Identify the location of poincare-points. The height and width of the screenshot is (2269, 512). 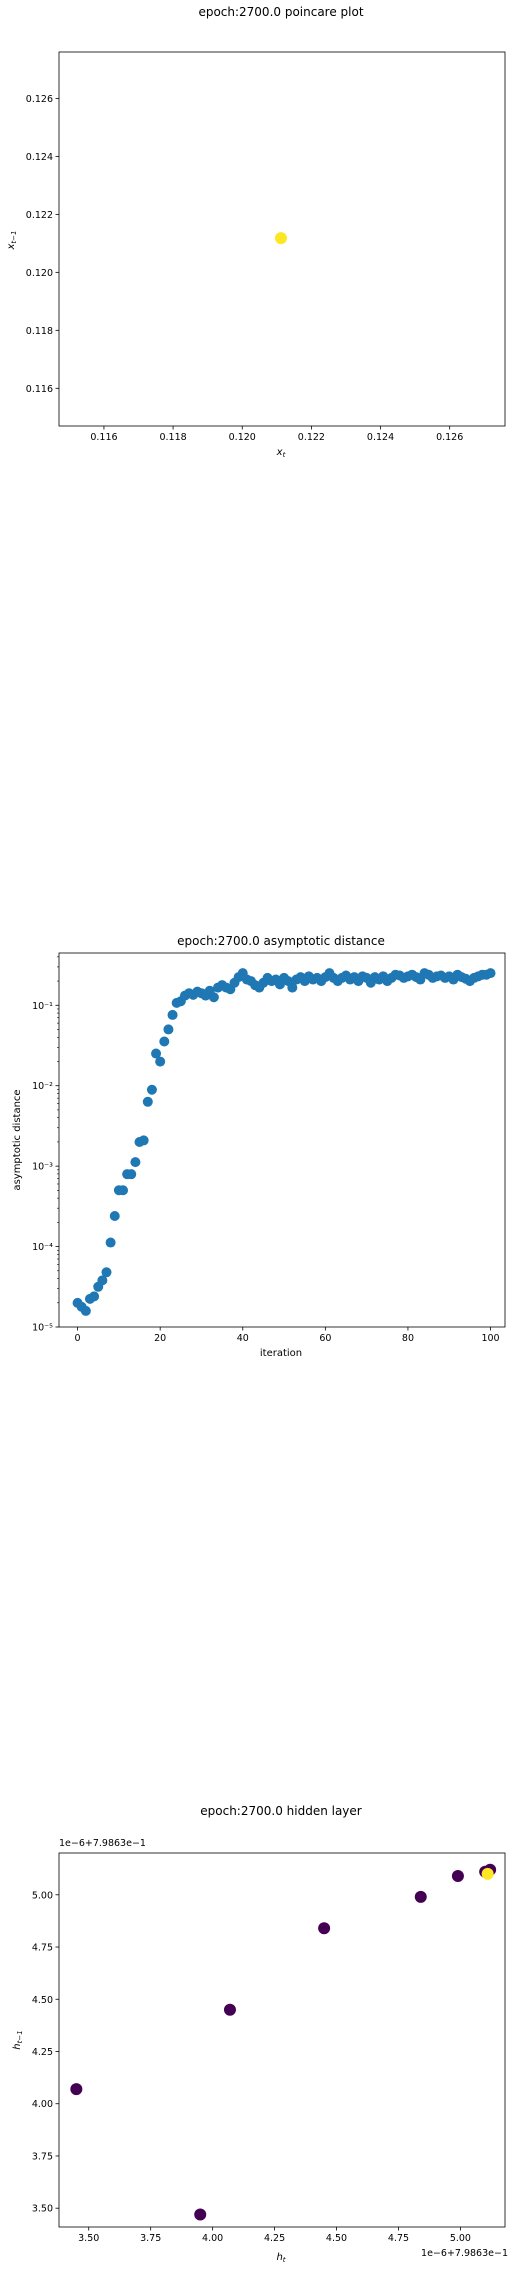
(280, 238).